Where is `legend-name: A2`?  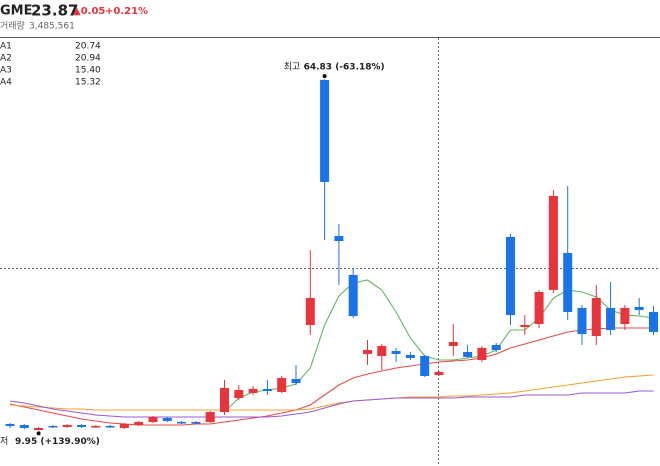
legend-name: A2 is located at coordinates (6, 59).